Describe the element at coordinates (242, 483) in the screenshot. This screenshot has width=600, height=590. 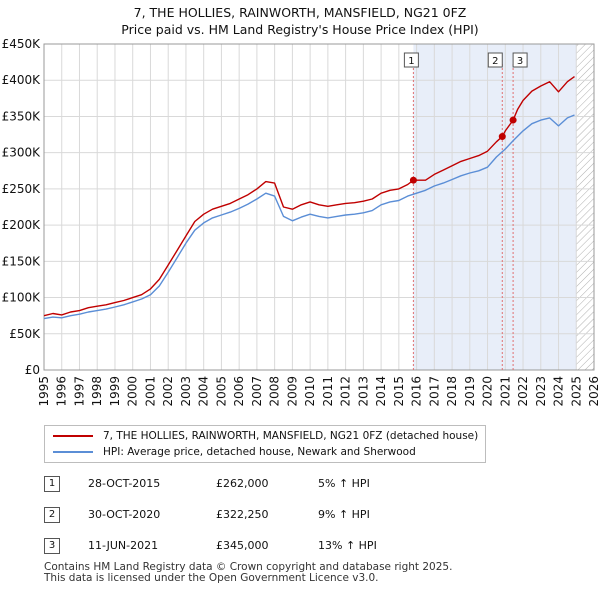
I see `transaction-price: £262,000` at that location.